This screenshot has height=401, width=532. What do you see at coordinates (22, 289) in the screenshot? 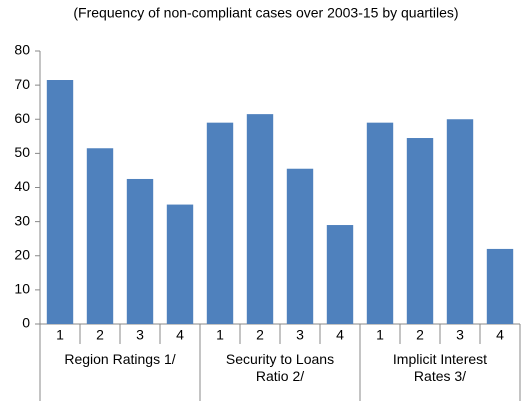
I see `y-tick-label: 10` at bounding box center [22, 289].